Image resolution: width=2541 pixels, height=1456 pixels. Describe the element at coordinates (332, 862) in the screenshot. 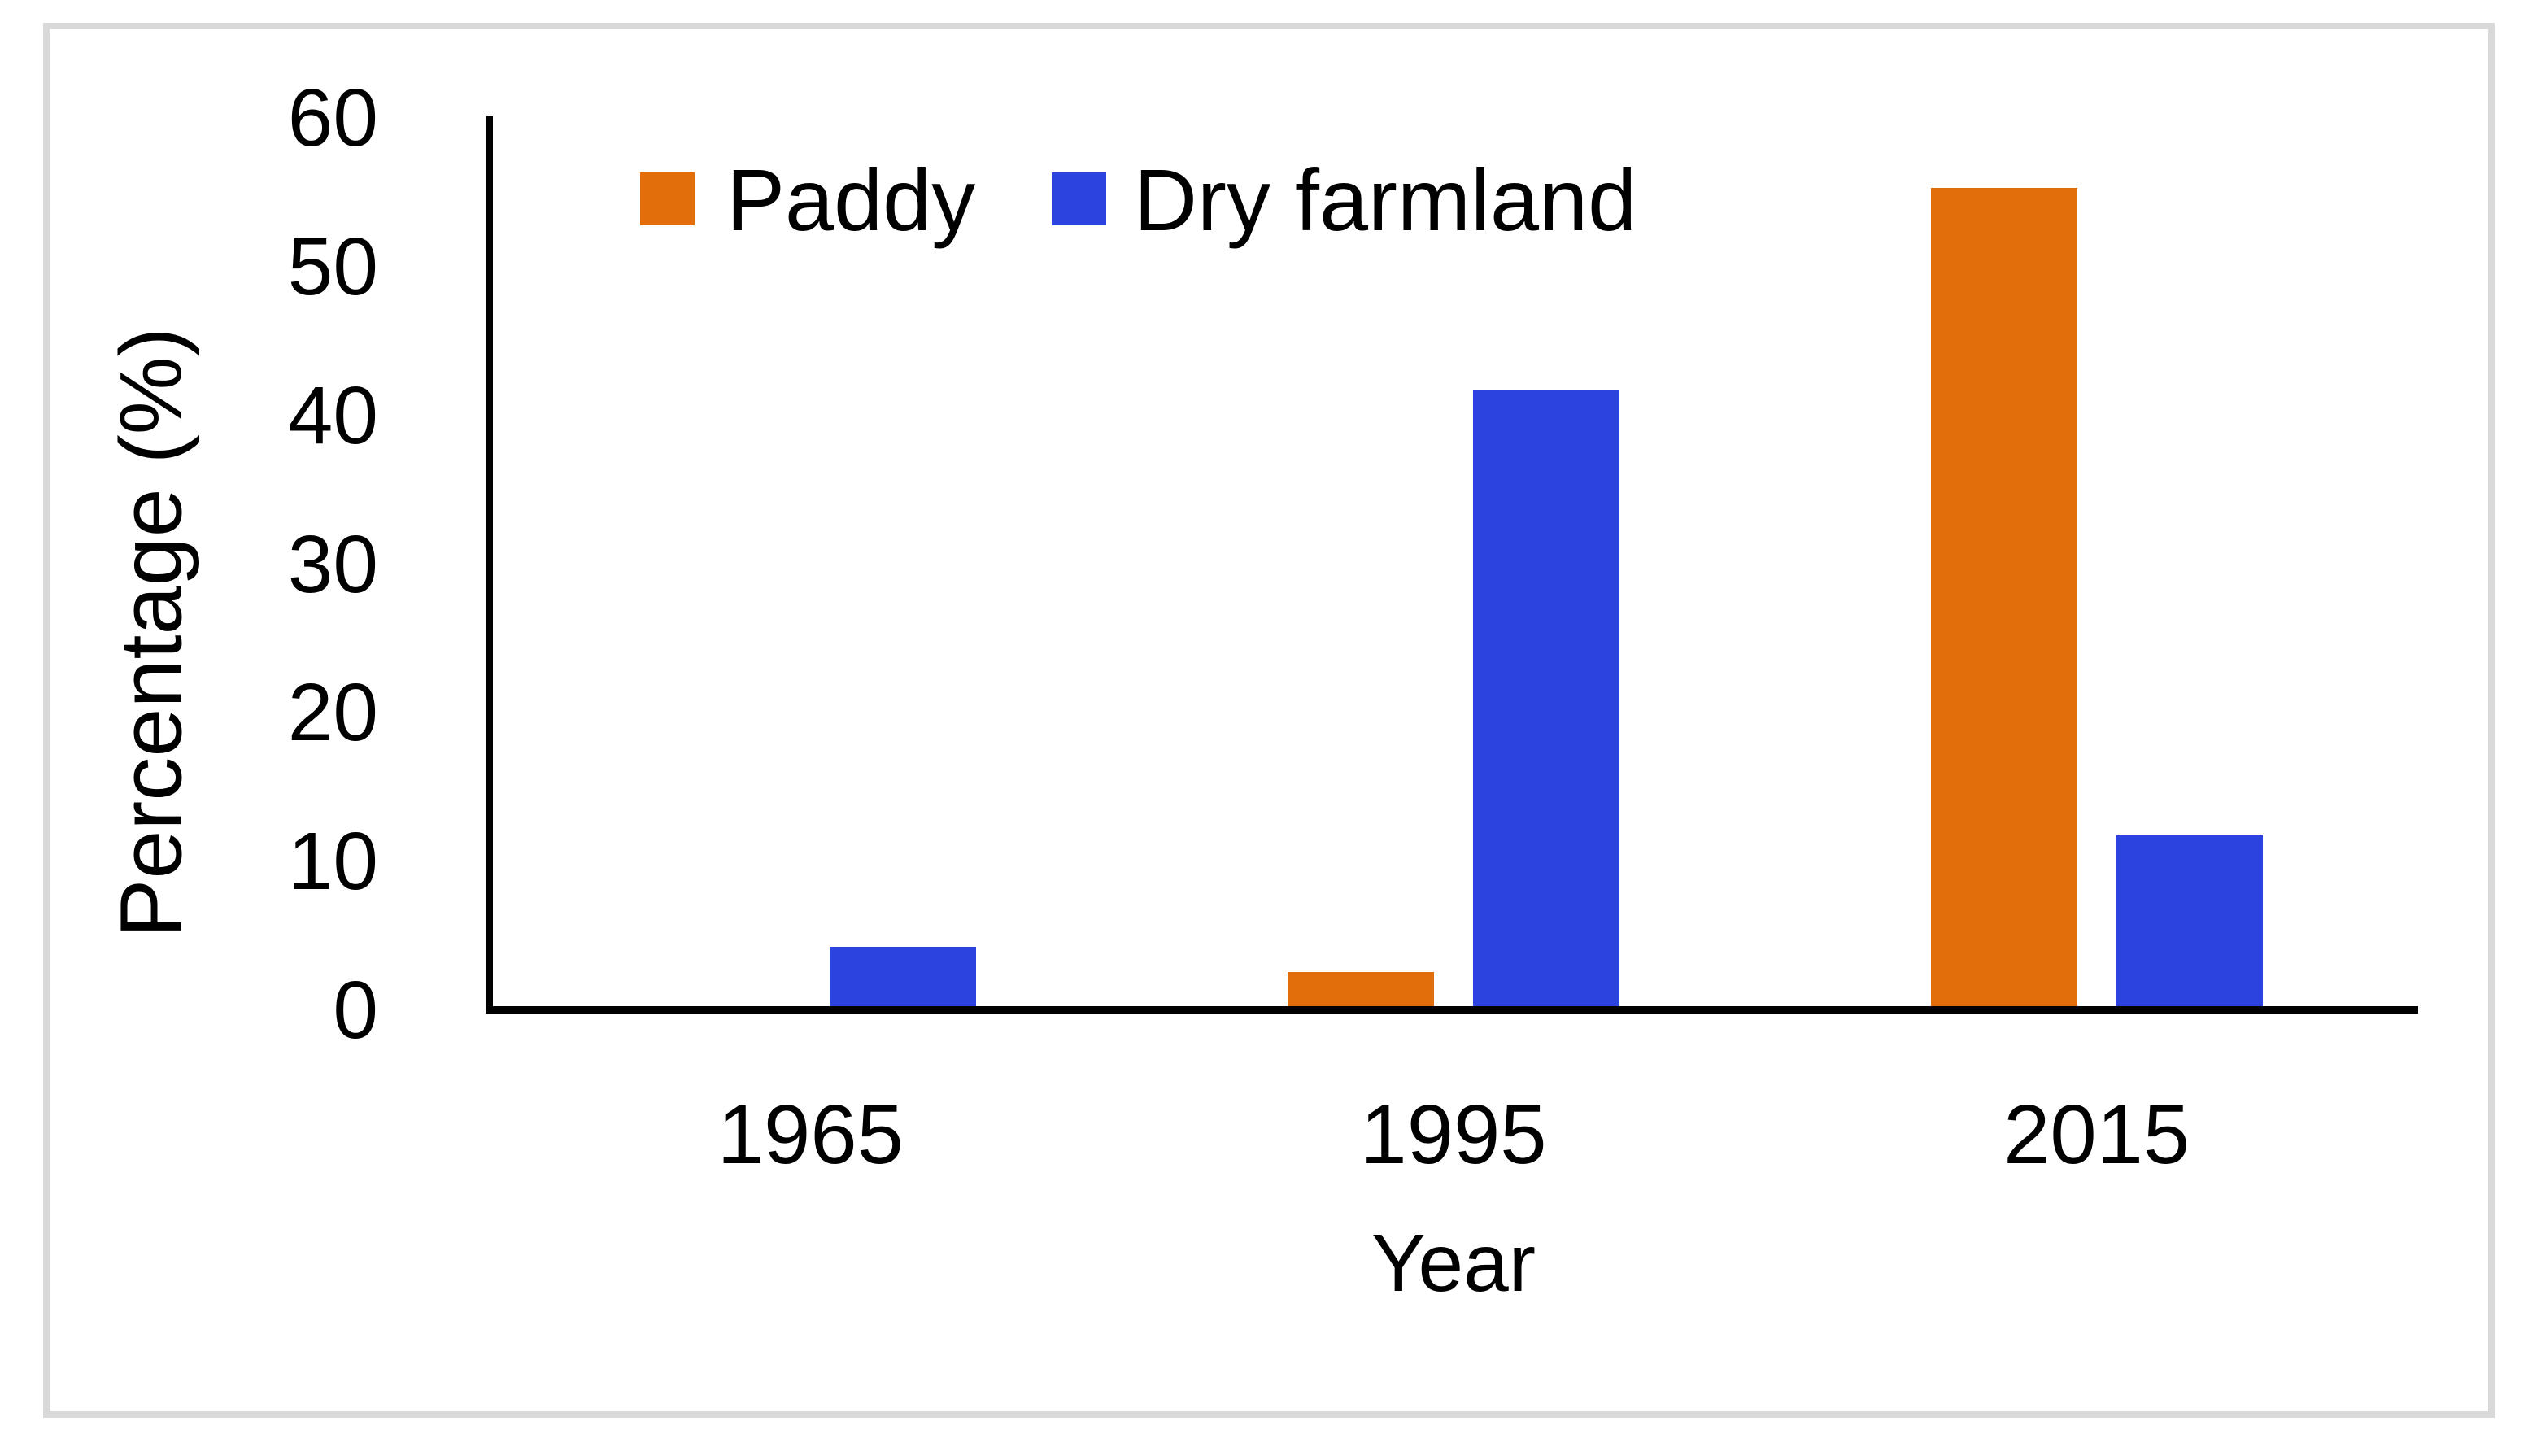

I see `y-tick-label-10: 10` at that location.